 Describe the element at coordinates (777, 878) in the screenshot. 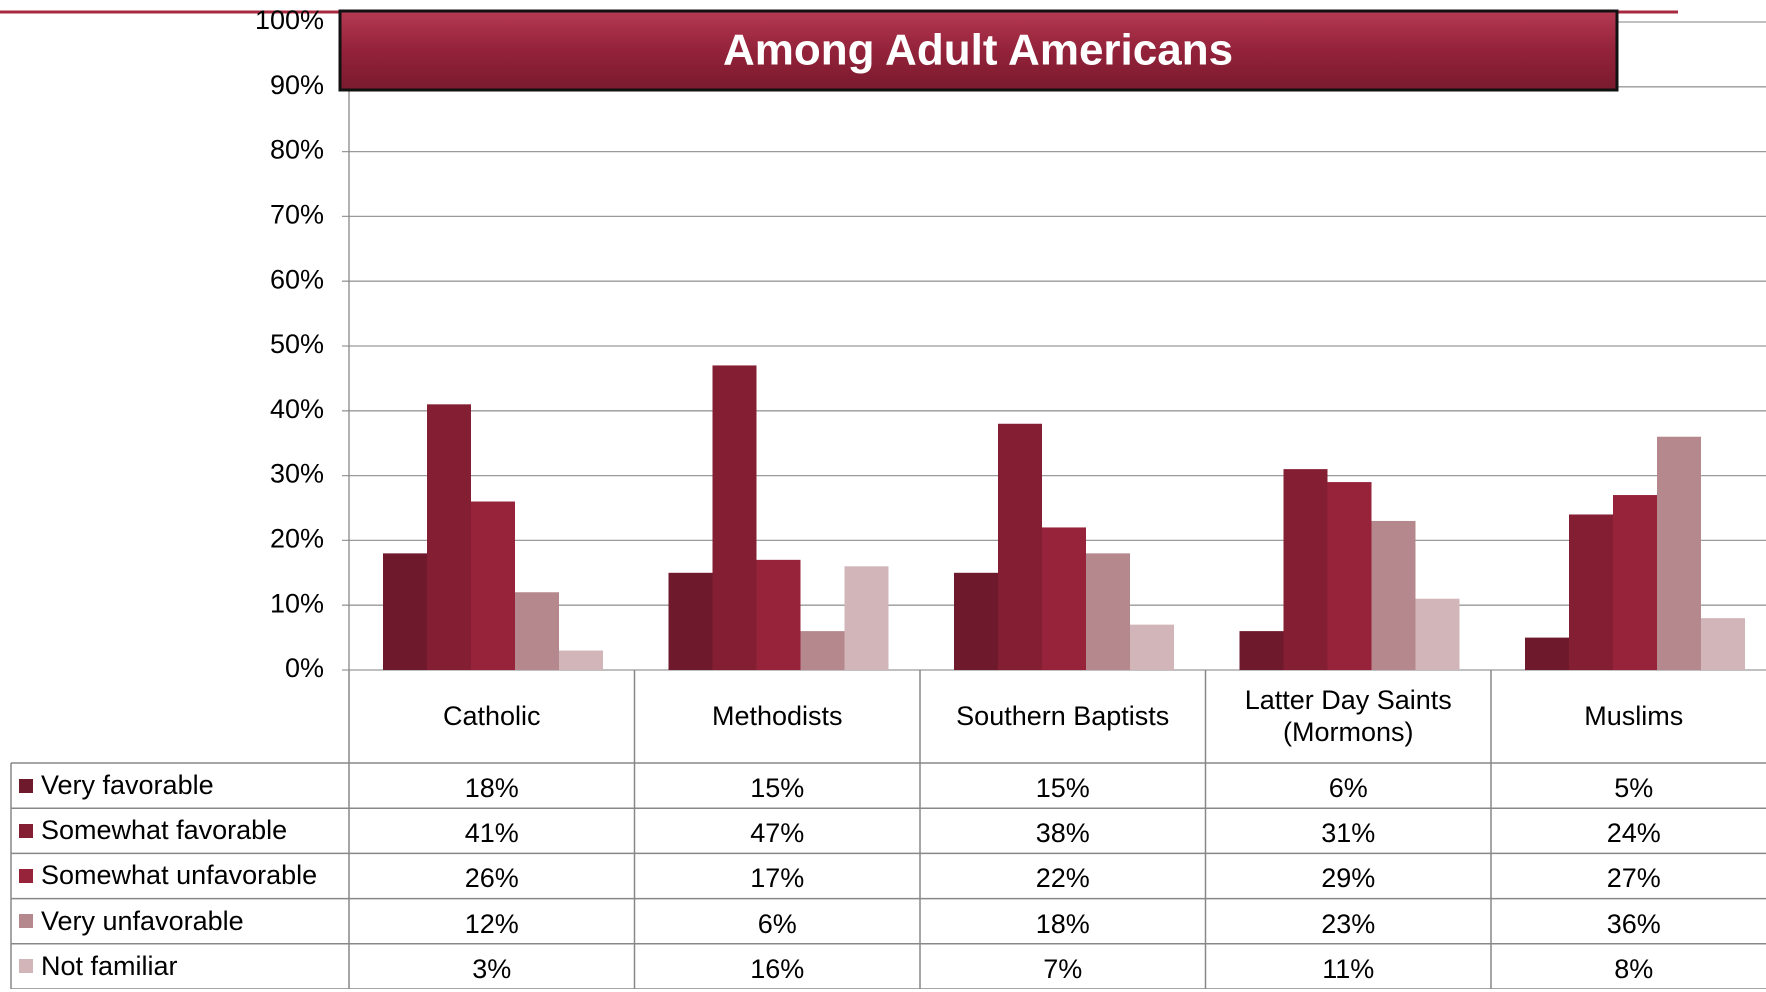

I see `table-value: 17%` at that location.